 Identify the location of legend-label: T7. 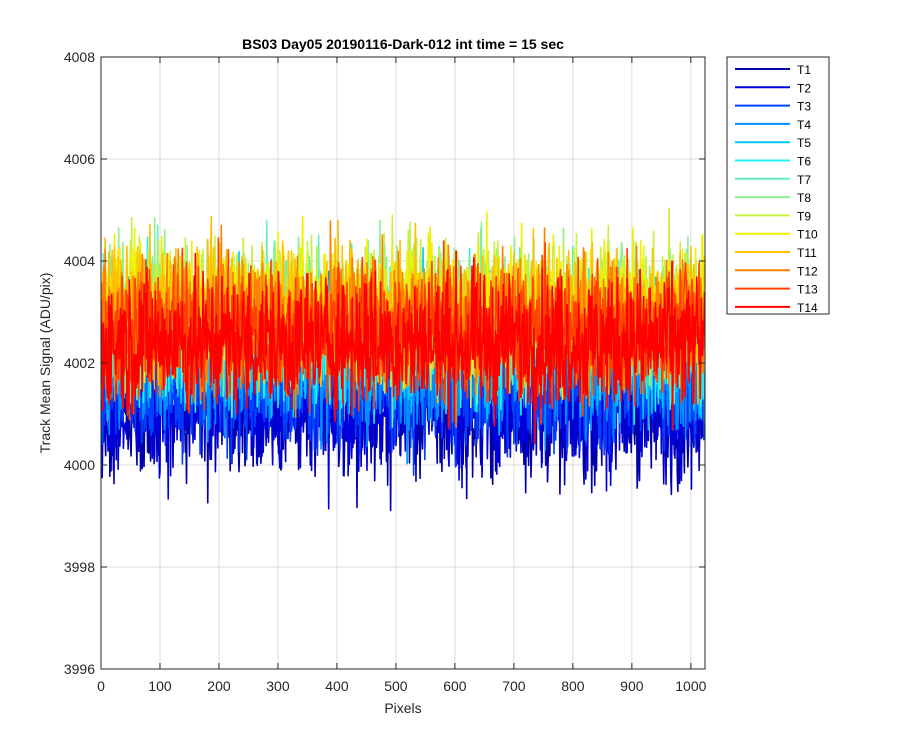
(804, 180).